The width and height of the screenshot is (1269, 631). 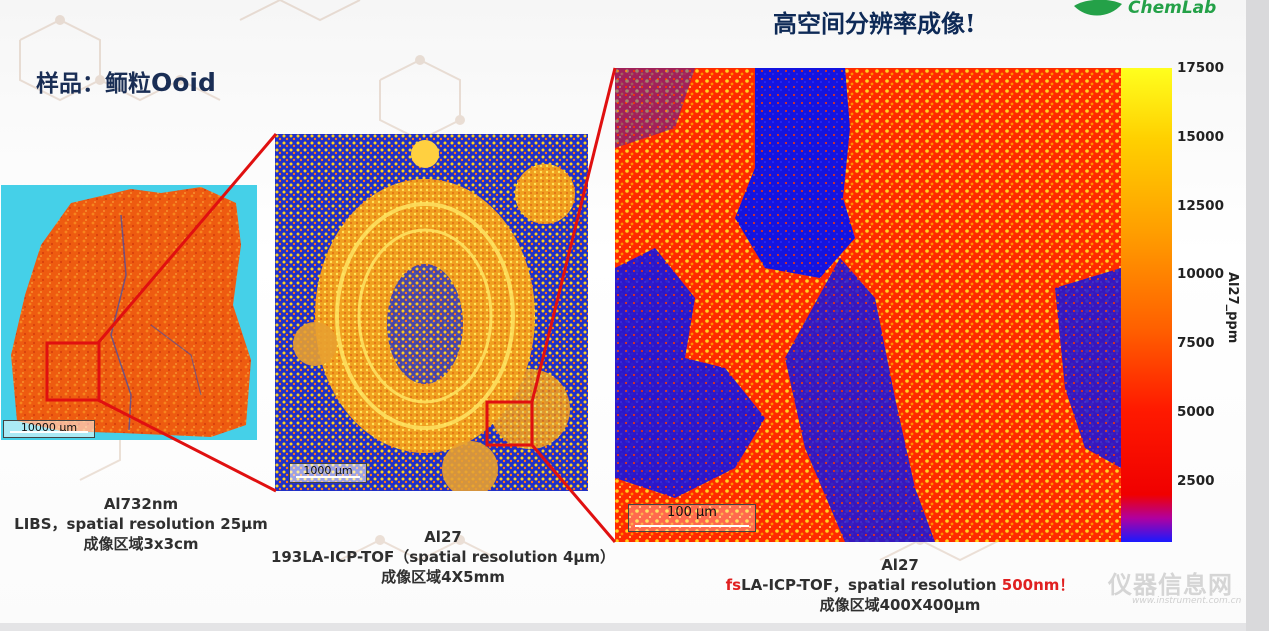 I want to click on caption-line-3: 成像区域400X400µm, so click(x=900, y=605).